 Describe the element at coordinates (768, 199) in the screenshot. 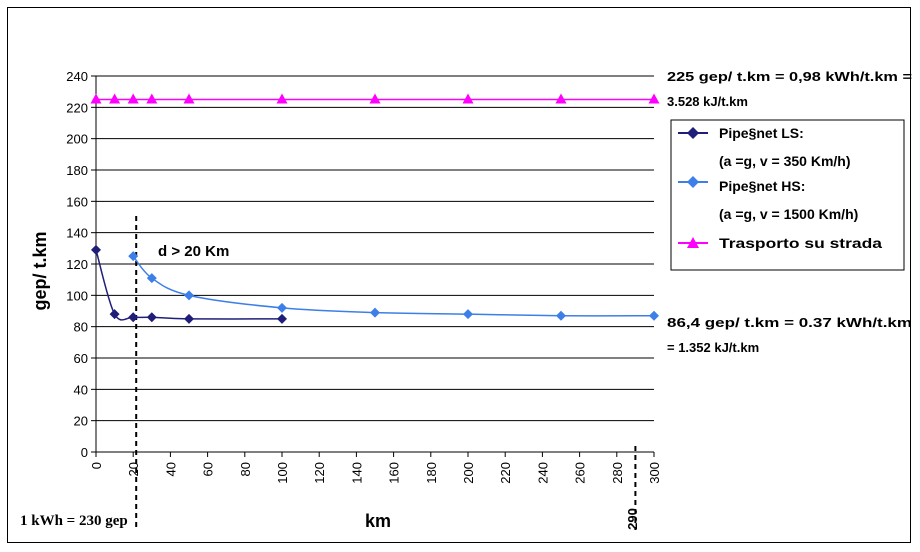

I see `legend-entry-hs: Pipe§net HS: (a =g, v = 1500 Km/h)` at that location.